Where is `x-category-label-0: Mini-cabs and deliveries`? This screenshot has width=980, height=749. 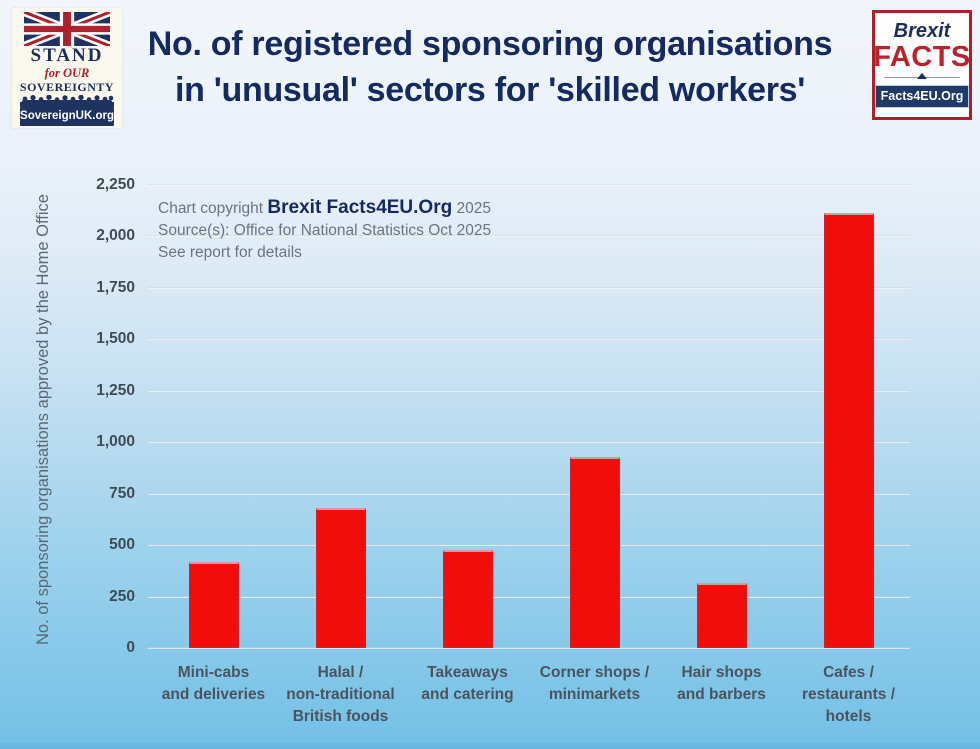
x-category-label-0: Mini-cabs and deliveries is located at coordinates (213, 683).